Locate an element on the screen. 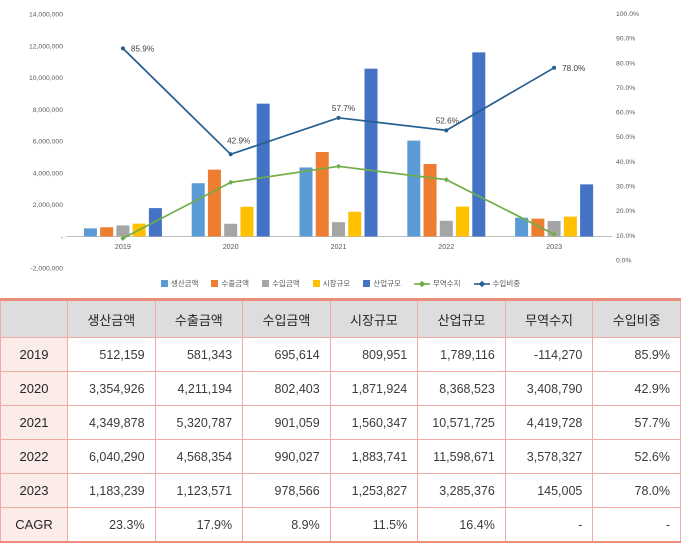 The image size is (681, 545). table-cell: 16.4% is located at coordinates (461, 525).